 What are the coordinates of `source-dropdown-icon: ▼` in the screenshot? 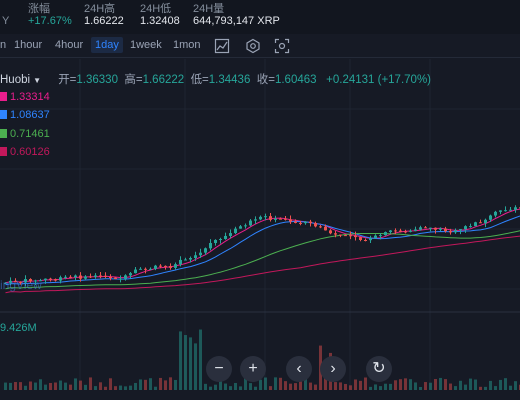 It's located at (37, 80).